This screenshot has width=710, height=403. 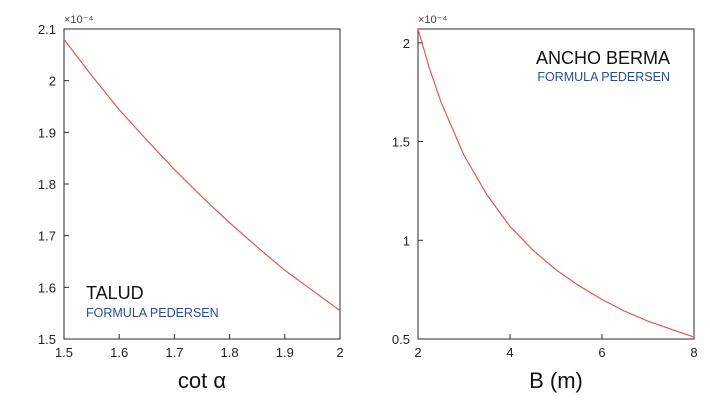 What do you see at coordinates (603, 58) in the screenshot?
I see `berma-annotation-title: ANCHO BERMA` at bounding box center [603, 58].